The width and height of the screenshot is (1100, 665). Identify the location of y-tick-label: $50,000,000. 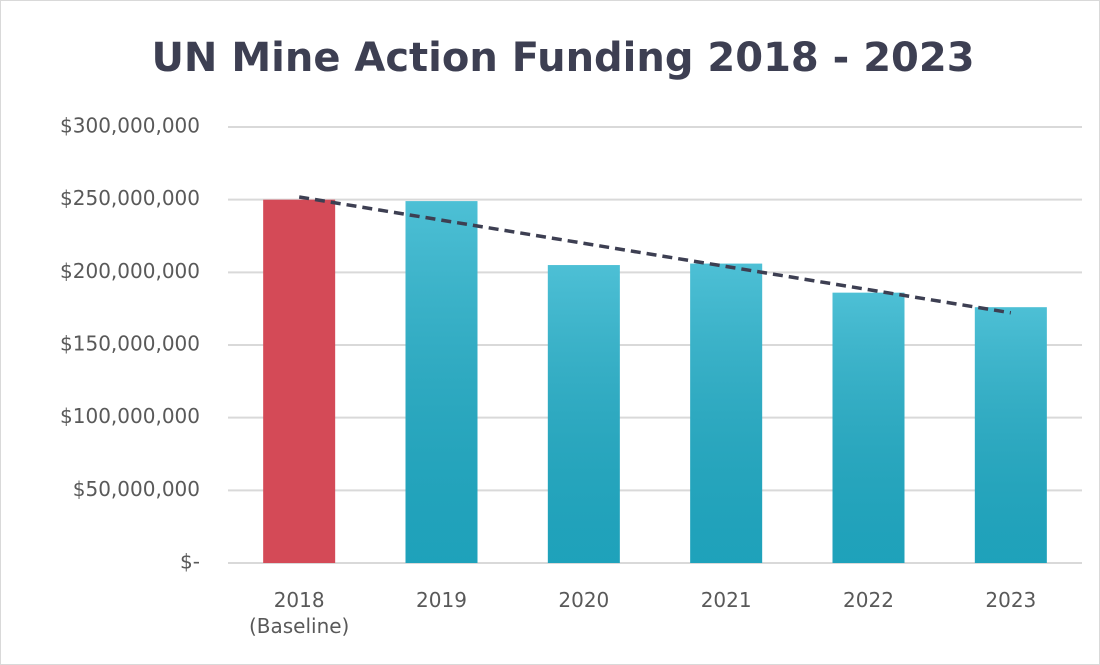
(136, 489).